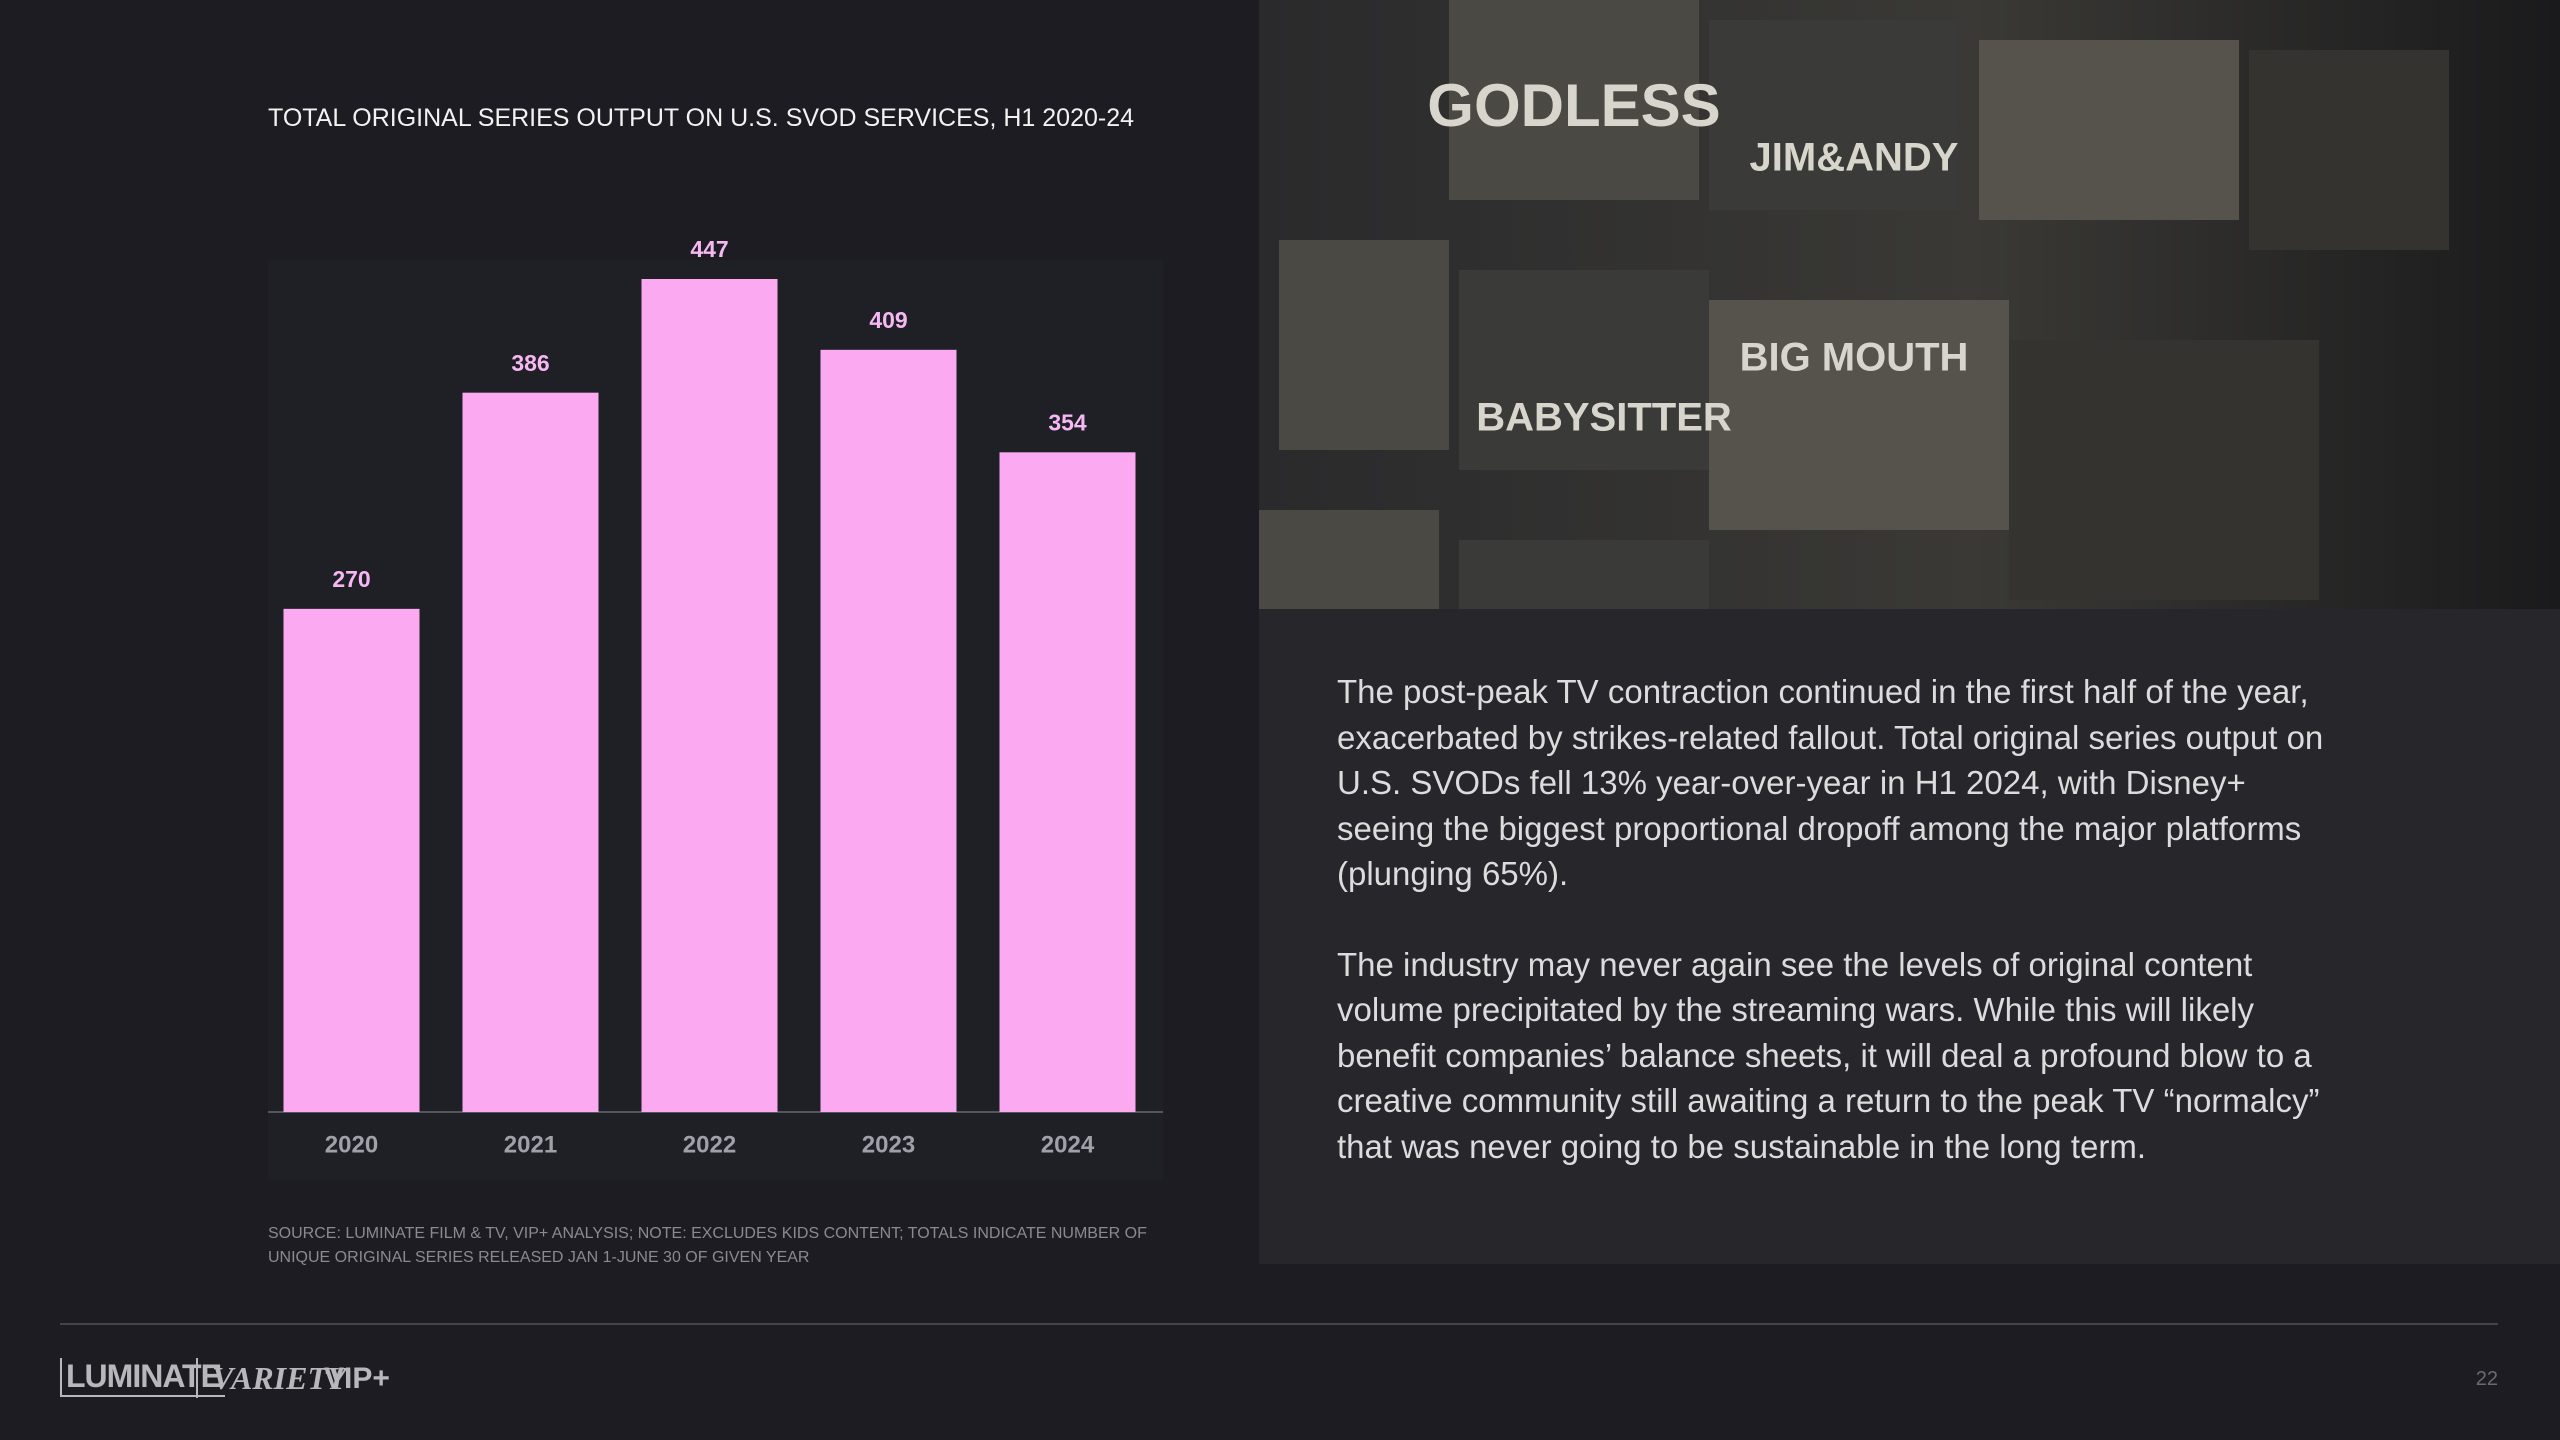  I want to click on value-label: 354, so click(1067, 422).